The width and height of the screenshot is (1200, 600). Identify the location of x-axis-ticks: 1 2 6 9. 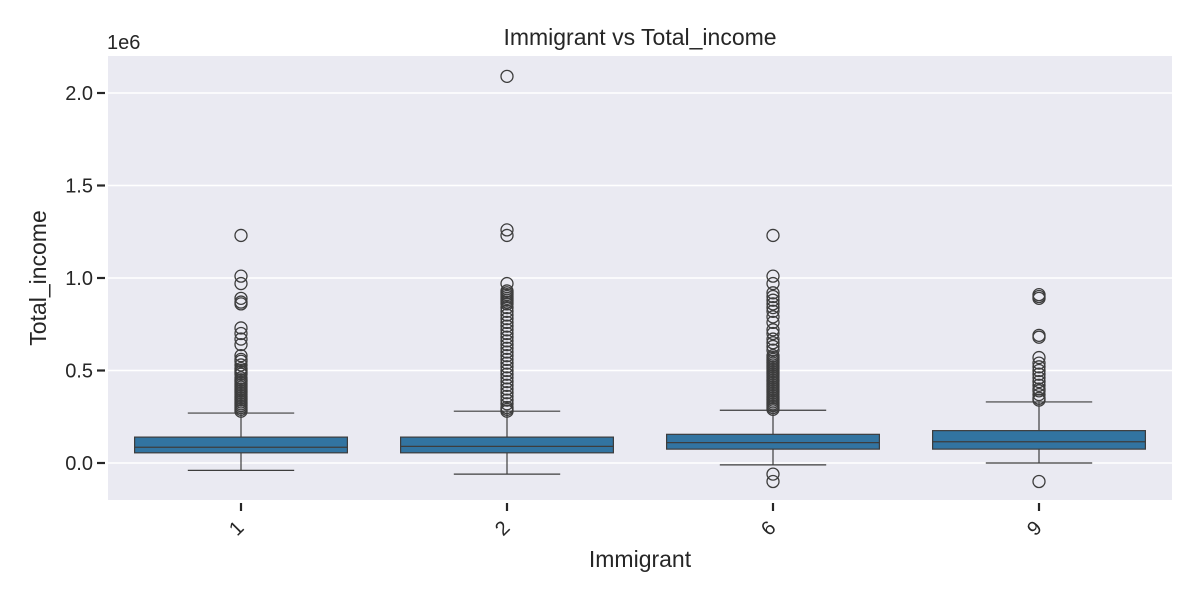
(635, 521).